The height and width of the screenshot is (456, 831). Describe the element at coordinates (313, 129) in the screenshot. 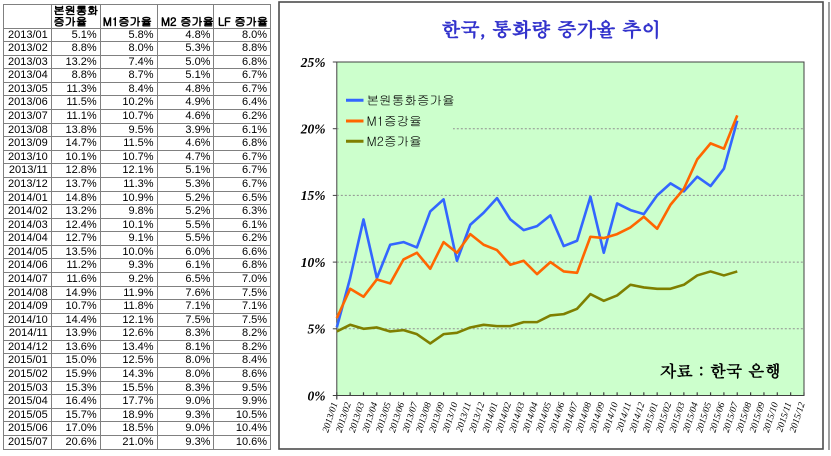

I see `svg-text: 20%` at that location.